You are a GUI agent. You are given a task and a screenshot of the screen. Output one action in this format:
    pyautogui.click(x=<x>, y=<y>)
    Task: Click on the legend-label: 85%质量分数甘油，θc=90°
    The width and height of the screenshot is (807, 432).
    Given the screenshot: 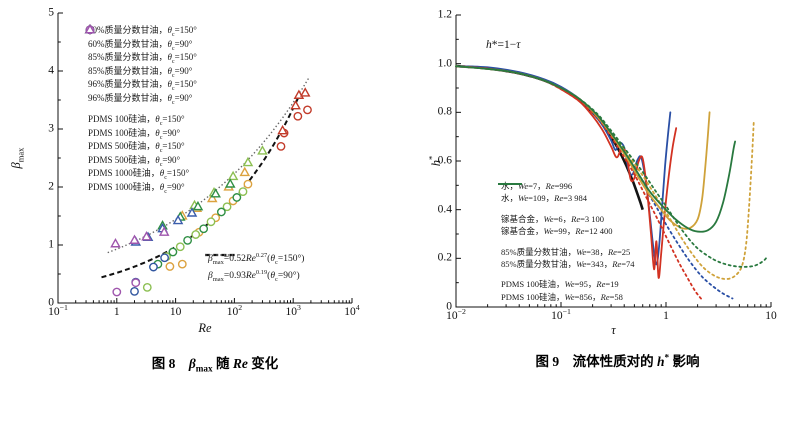 What is the action you would take?
    pyautogui.click(x=140, y=72)
    